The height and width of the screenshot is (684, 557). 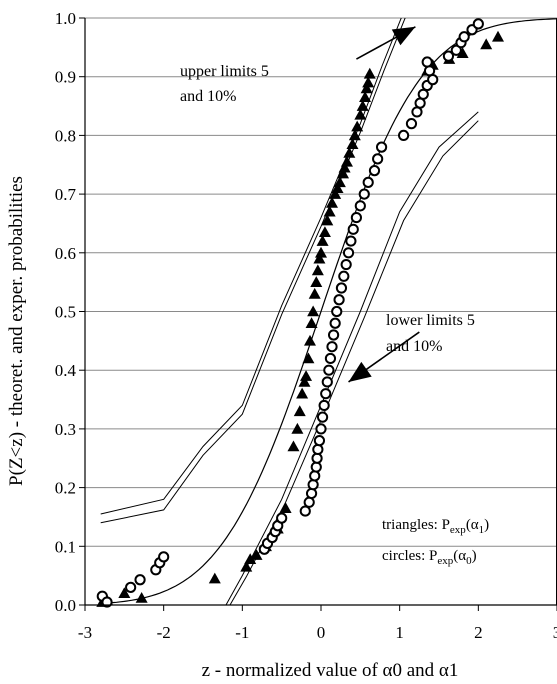 I want to click on y-tick-label-8: 0.8, so click(x=65, y=135).